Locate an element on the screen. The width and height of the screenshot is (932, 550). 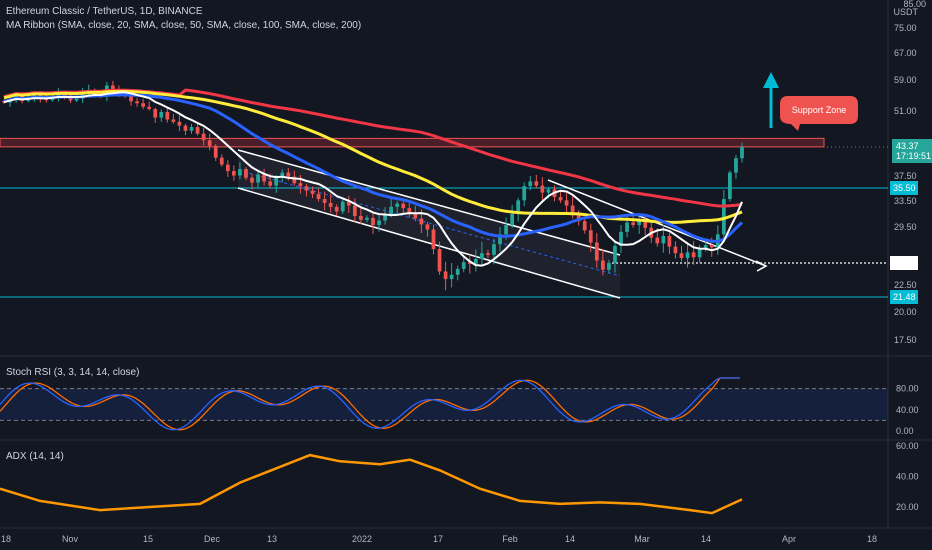
countdown-label: 17:19:51 is located at coordinates (913, 156).